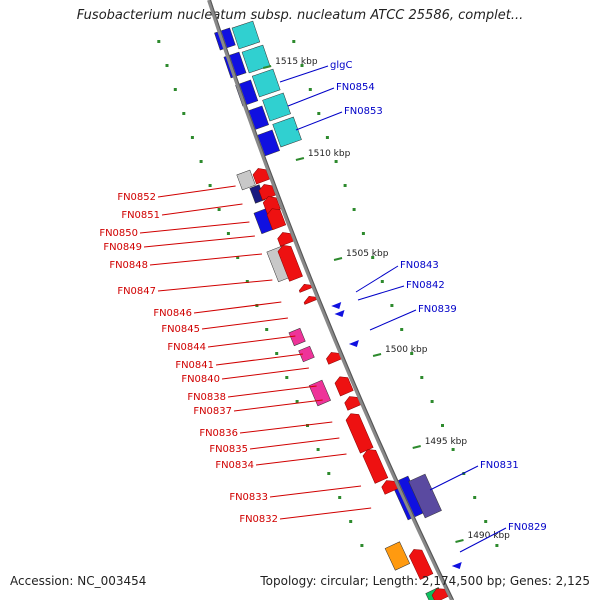 This screenshot has height=600, width=600. Describe the element at coordinates (194, 365) in the screenshot. I see `reverse-gene-label: FN0841` at that location.